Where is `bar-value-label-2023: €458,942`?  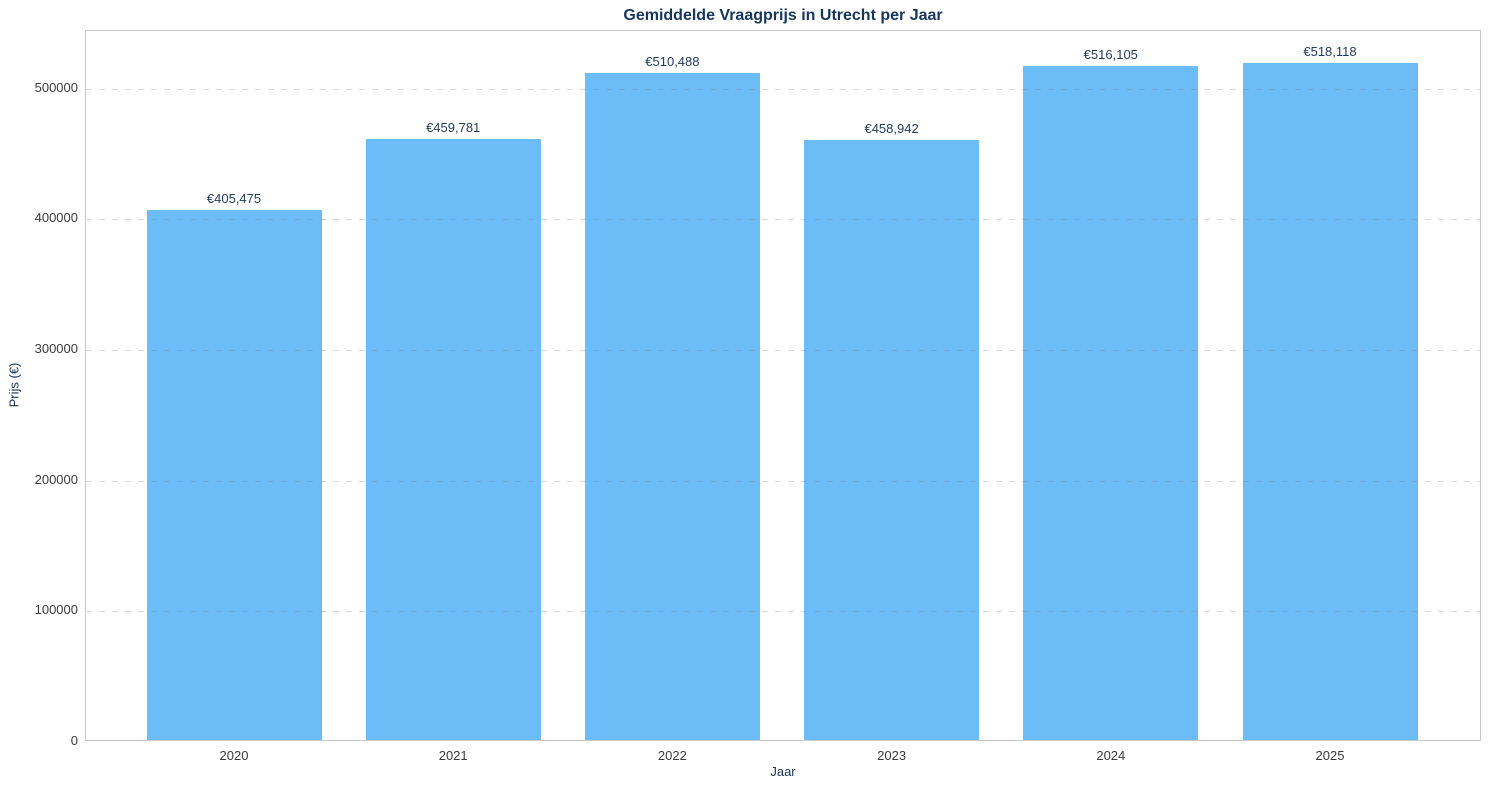 bar-value-label-2023: €458,942 is located at coordinates (891, 129).